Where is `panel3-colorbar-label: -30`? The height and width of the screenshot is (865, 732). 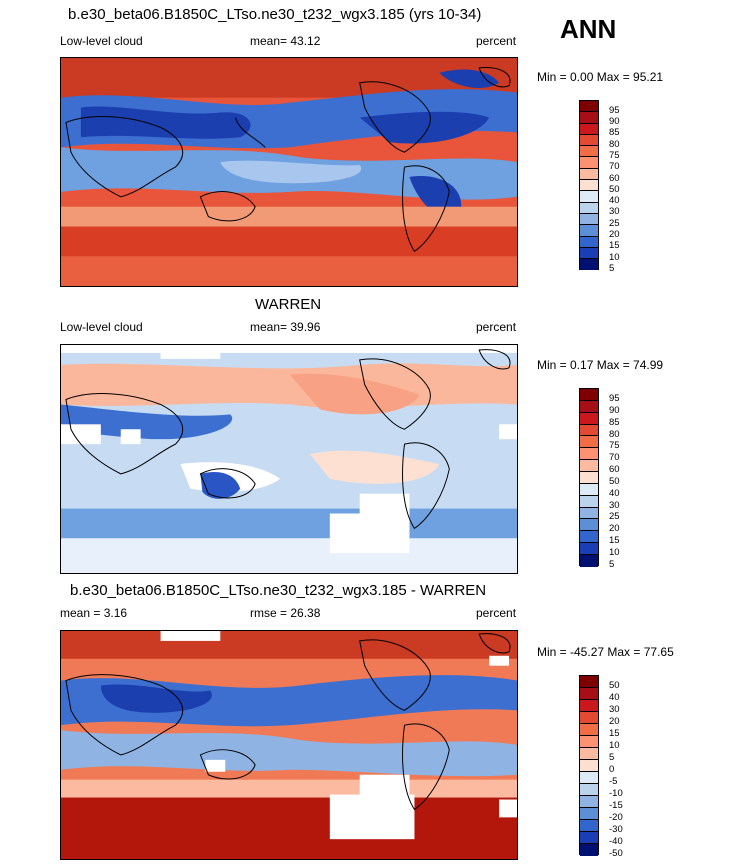 panel3-colorbar-label: -30 is located at coordinates (616, 829).